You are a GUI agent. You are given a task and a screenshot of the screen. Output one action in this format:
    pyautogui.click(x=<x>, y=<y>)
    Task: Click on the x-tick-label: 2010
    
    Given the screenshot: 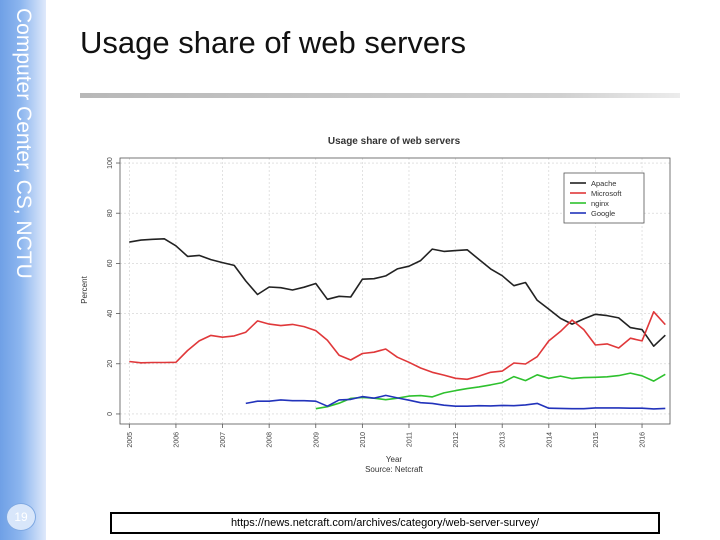 What is the action you would take?
    pyautogui.click(x=363, y=440)
    